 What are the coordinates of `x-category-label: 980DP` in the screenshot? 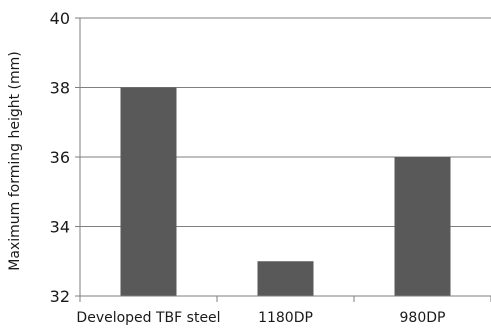 It's located at (423, 317).